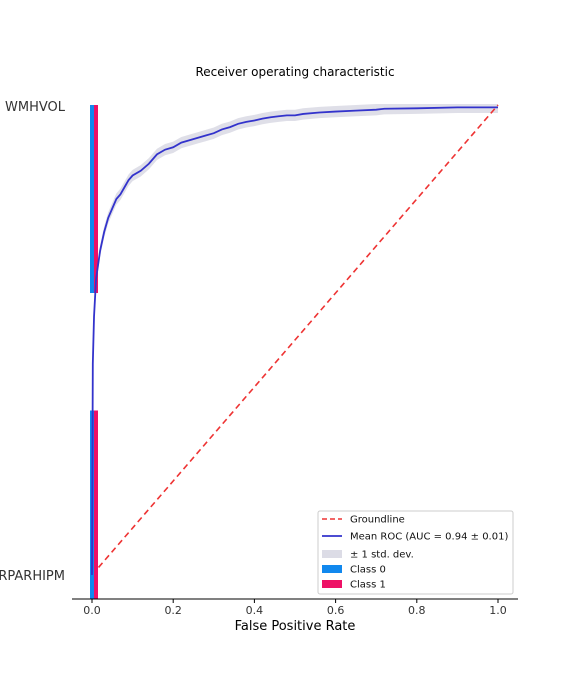 This screenshot has height=684, width=576. What do you see at coordinates (295, 626) in the screenshot?
I see `x-axis-label: False Positive Rate` at bounding box center [295, 626].